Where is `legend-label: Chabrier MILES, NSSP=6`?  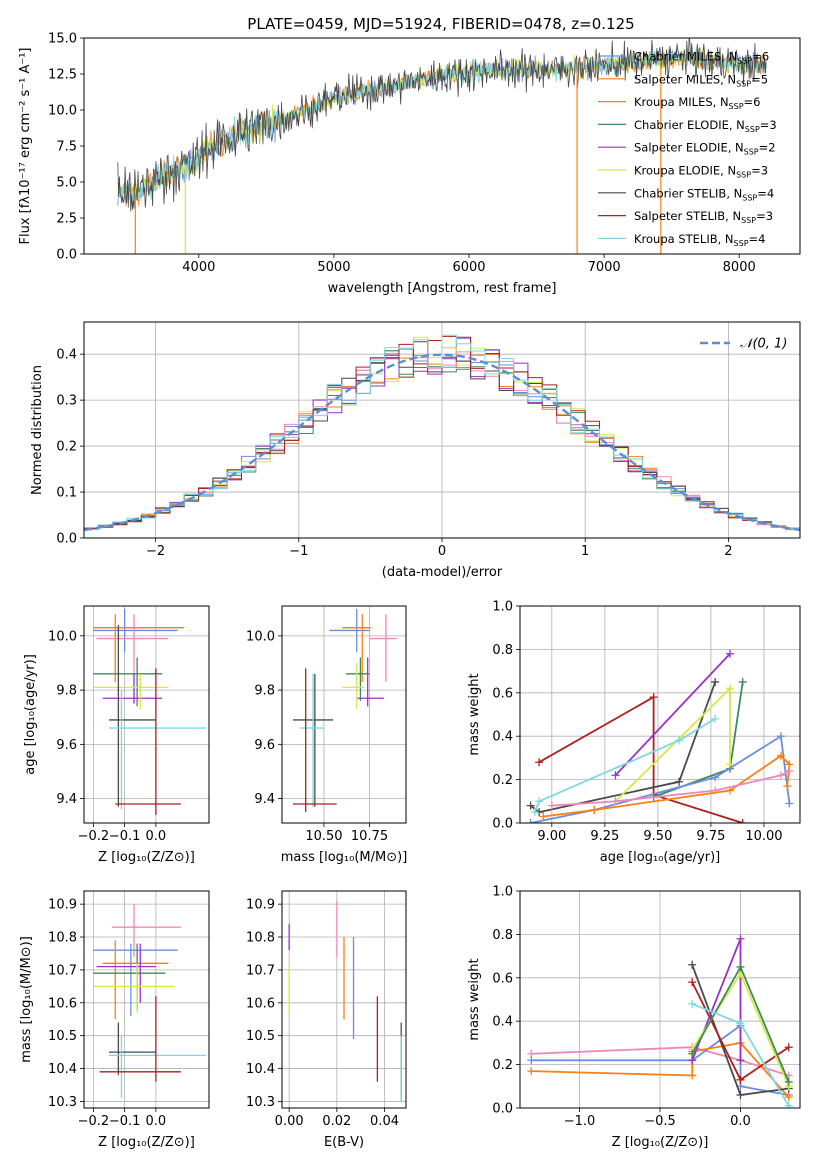 legend-label: Chabrier MILES, NSSP=6 is located at coordinates (701, 58).